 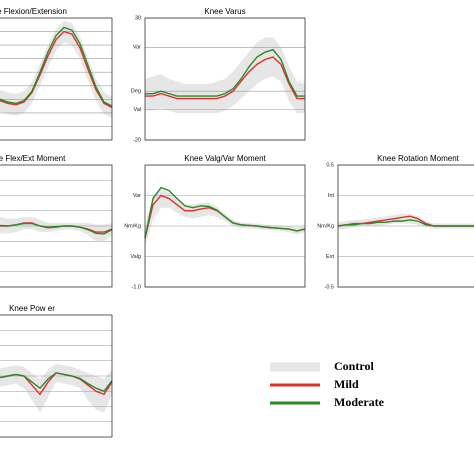 What do you see at coordinates (330, 257) in the screenshot?
I see `y-tick-label: Ext` at bounding box center [330, 257].